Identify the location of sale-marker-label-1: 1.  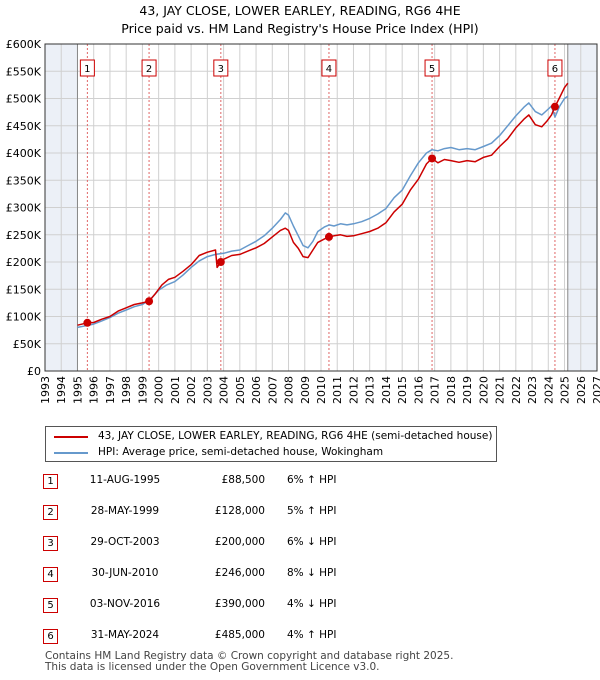
(87, 69).